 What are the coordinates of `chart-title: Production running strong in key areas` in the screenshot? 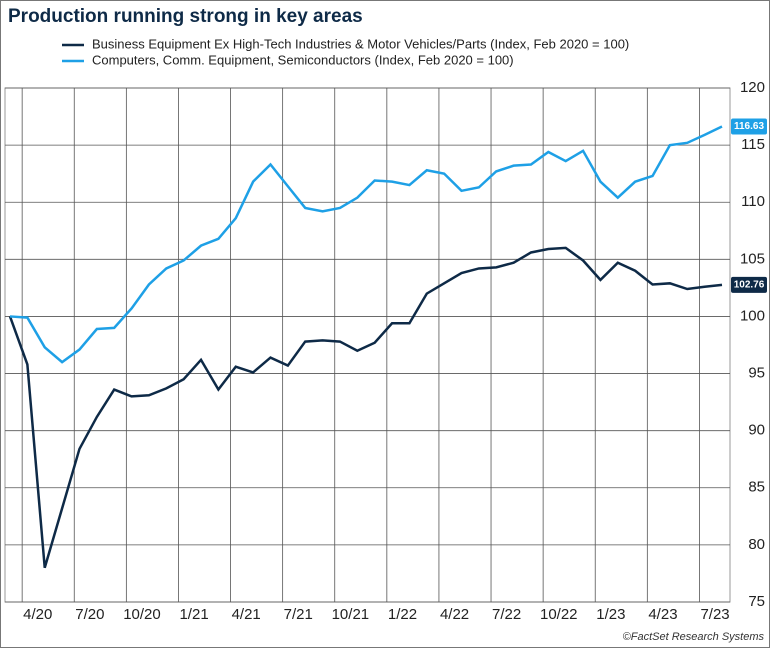 It's located at (185, 16).